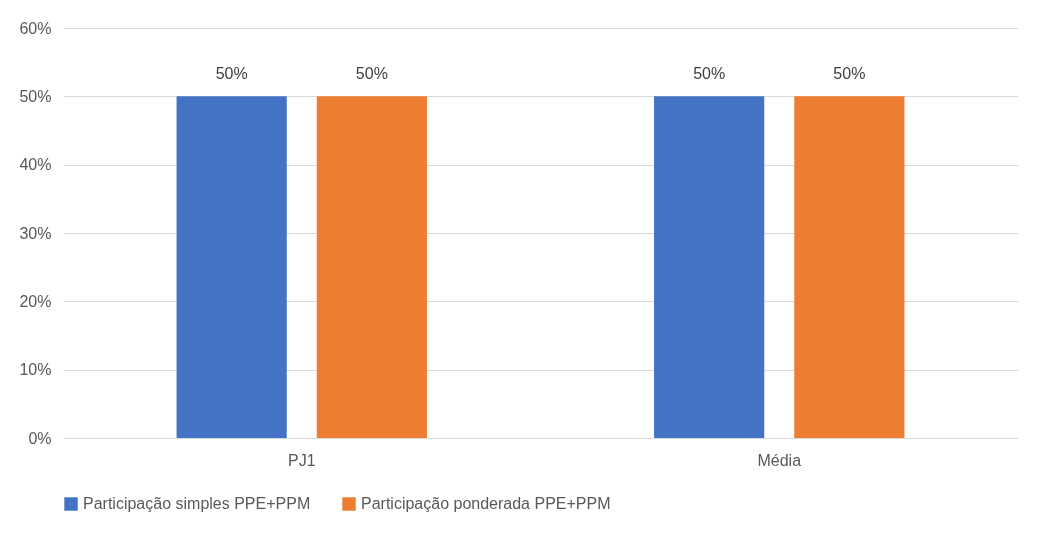 The height and width of the screenshot is (548, 1047). What do you see at coordinates (35, 233) in the screenshot?
I see `y-tick-label: 30%` at bounding box center [35, 233].